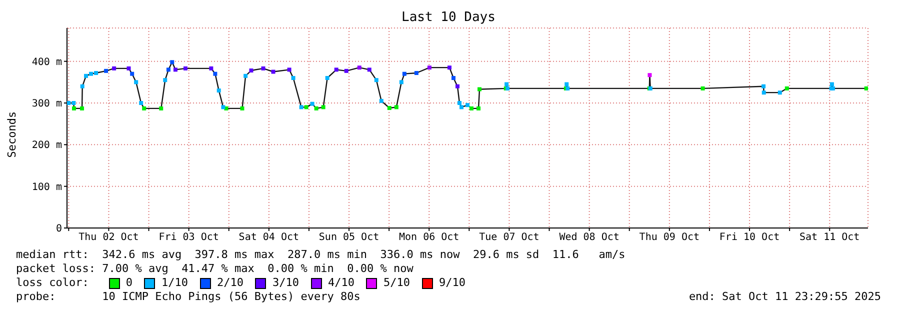  What do you see at coordinates (509, 238) in the screenshot?
I see `x-tick-label: Tue 07 Oct` at bounding box center [509, 238].